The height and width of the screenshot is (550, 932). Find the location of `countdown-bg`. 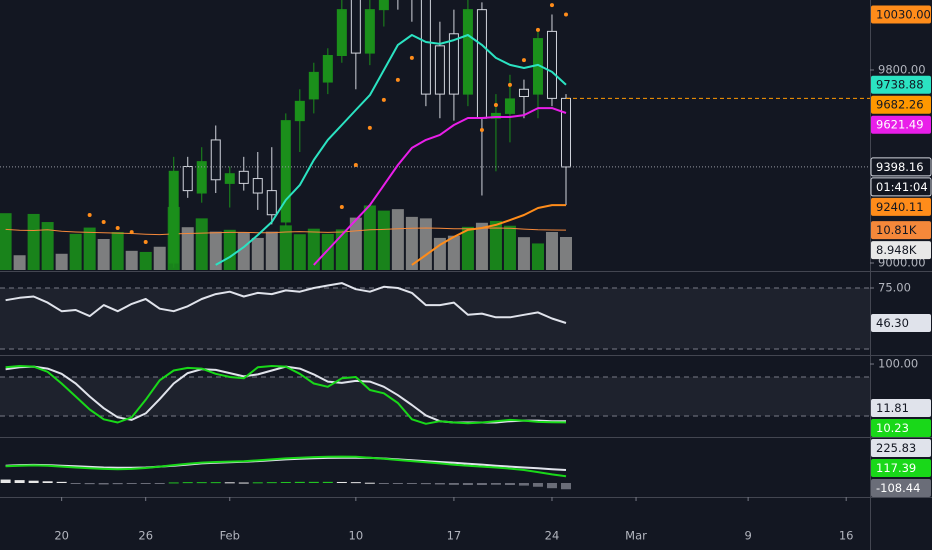

countdown-bg is located at coordinates (901, 187).